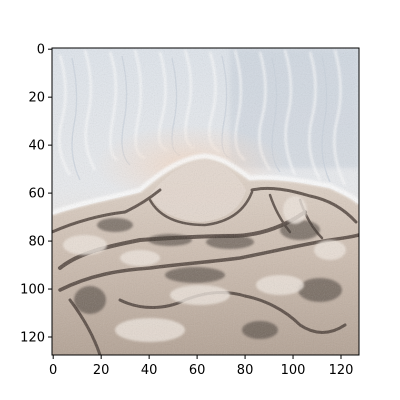 The width and height of the screenshot is (400, 400). What do you see at coordinates (36, 146) in the screenshot?
I see `y-tick-label: 40` at bounding box center [36, 146].